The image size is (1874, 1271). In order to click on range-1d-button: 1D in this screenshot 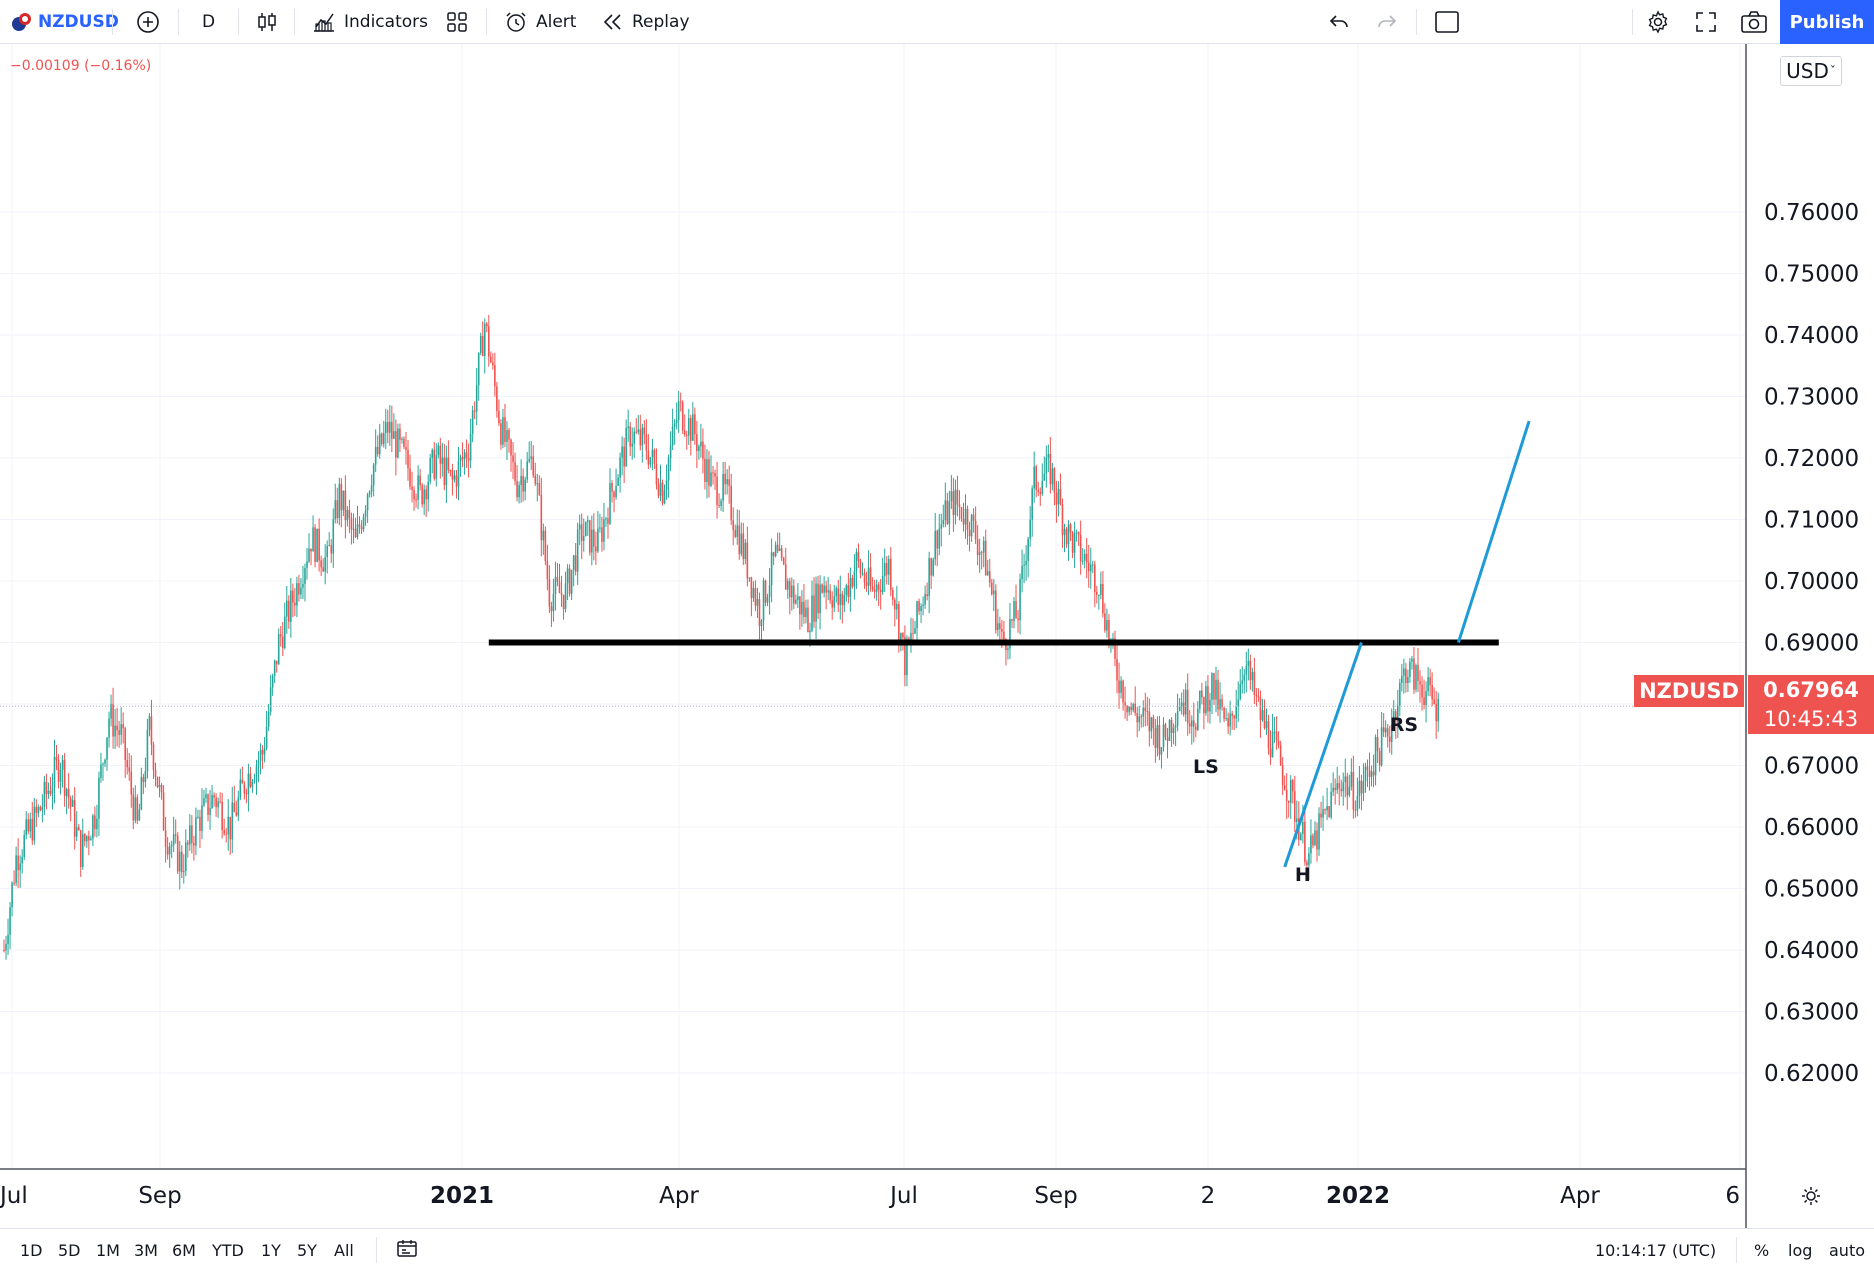, I will do `click(31, 1250)`.